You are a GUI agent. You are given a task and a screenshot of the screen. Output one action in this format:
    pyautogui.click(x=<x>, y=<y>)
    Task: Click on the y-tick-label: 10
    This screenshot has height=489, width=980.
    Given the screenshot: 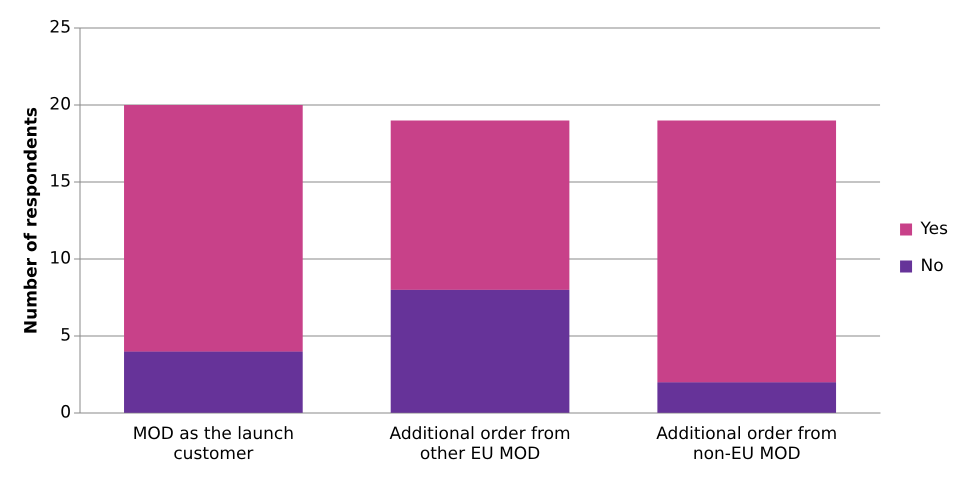 What is the action you would take?
    pyautogui.click(x=60, y=258)
    